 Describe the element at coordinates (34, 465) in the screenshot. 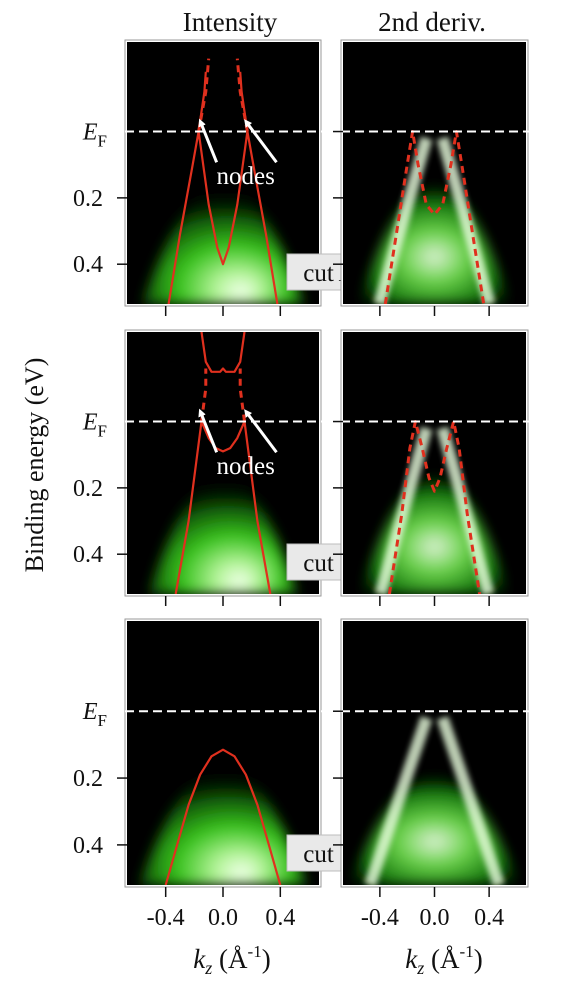

I see `y-axis-label: Binding energy (eV)` at that location.